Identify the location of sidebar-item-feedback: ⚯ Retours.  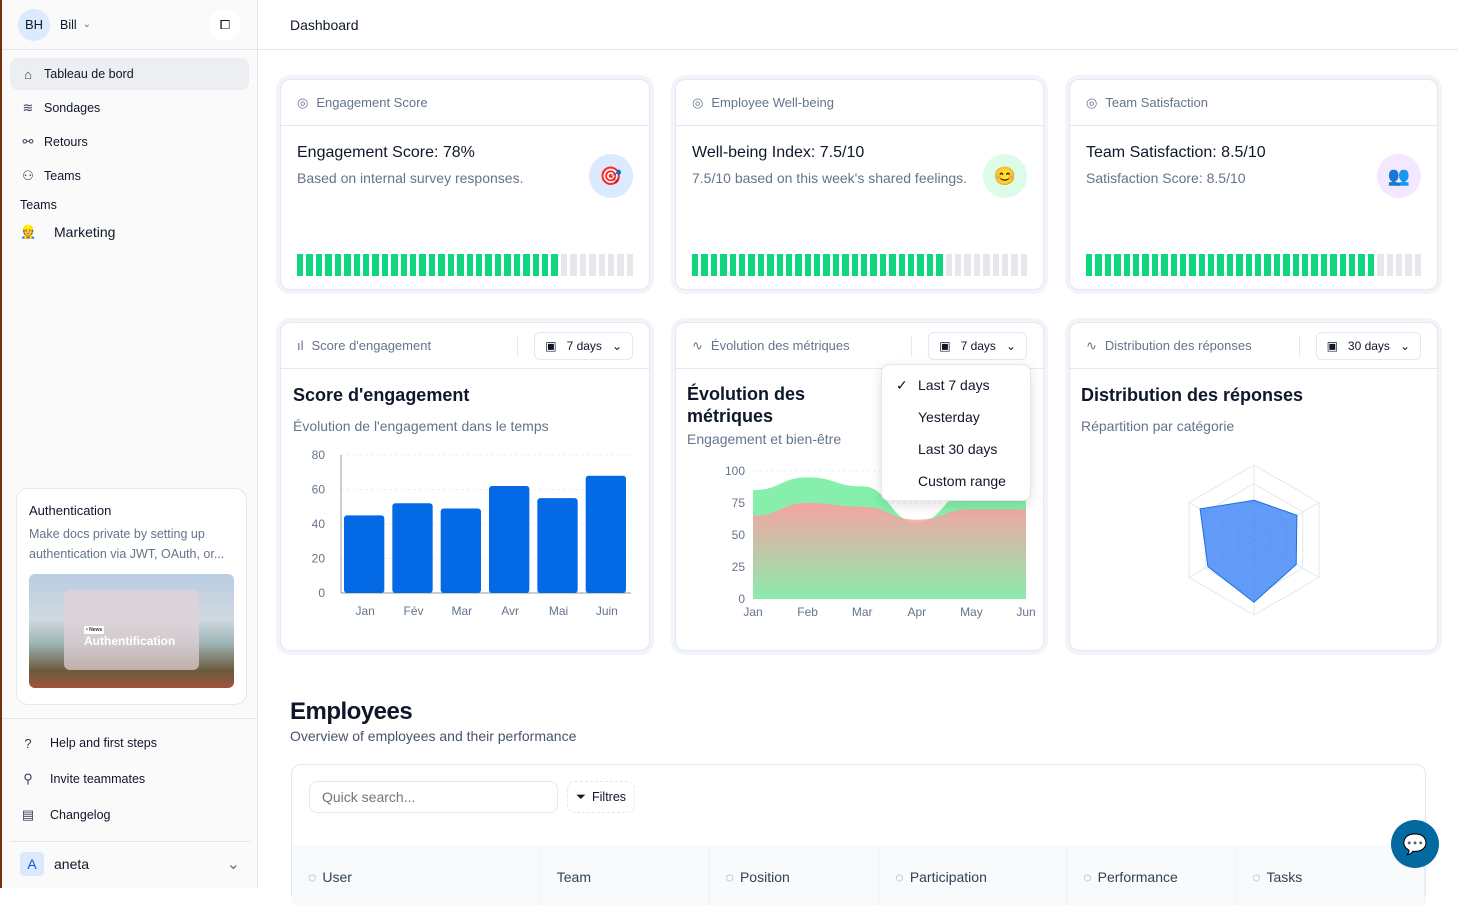
(129, 142).